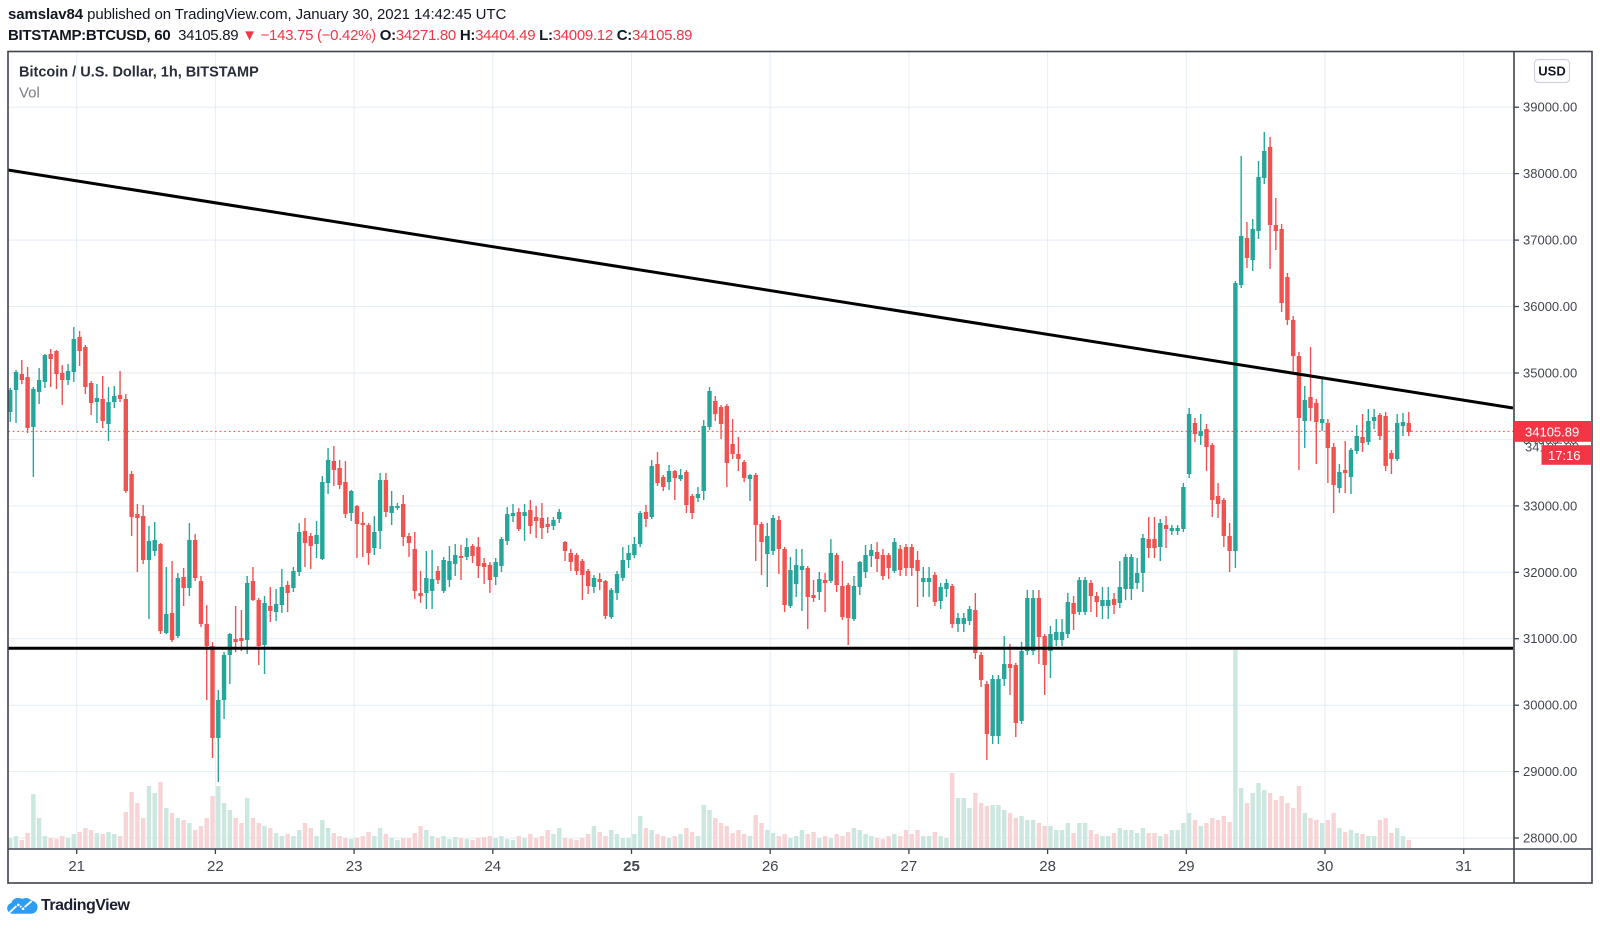 The width and height of the screenshot is (1600, 932). What do you see at coordinates (1186, 866) in the screenshot?
I see `svg-text: 29` at bounding box center [1186, 866].